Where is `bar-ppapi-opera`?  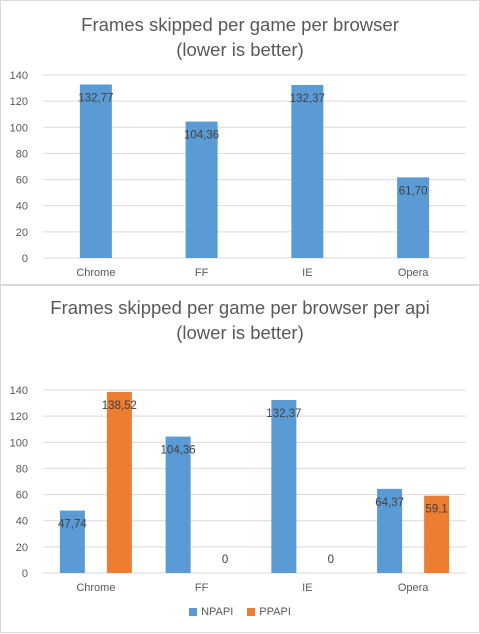
bar-ppapi-opera is located at coordinates (437, 534).